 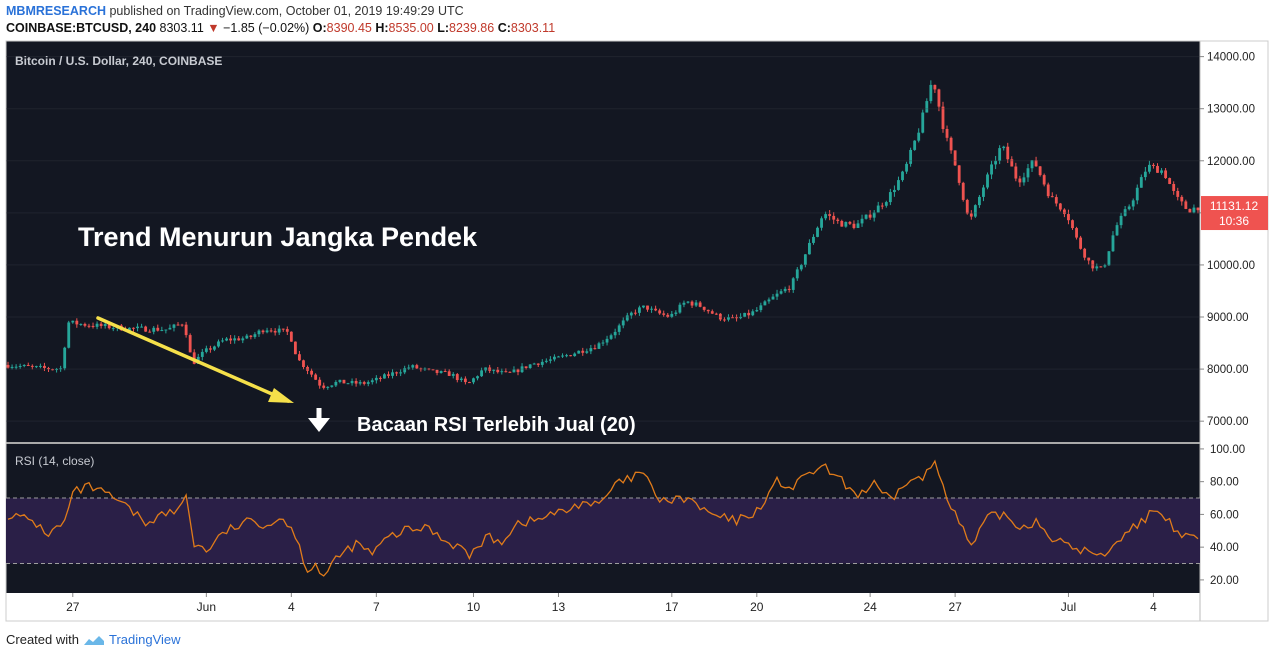 What do you see at coordinates (144, 639) in the screenshot?
I see `tradingview-link: TradingView` at bounding box center [144, 639].